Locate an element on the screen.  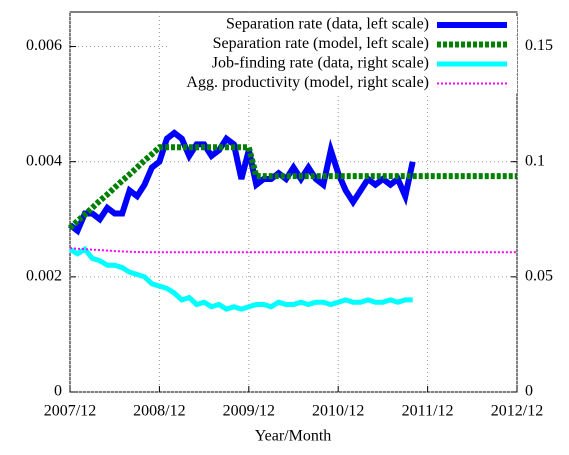
y-tick-label: 0.002 is located at coordinates (44, 276).